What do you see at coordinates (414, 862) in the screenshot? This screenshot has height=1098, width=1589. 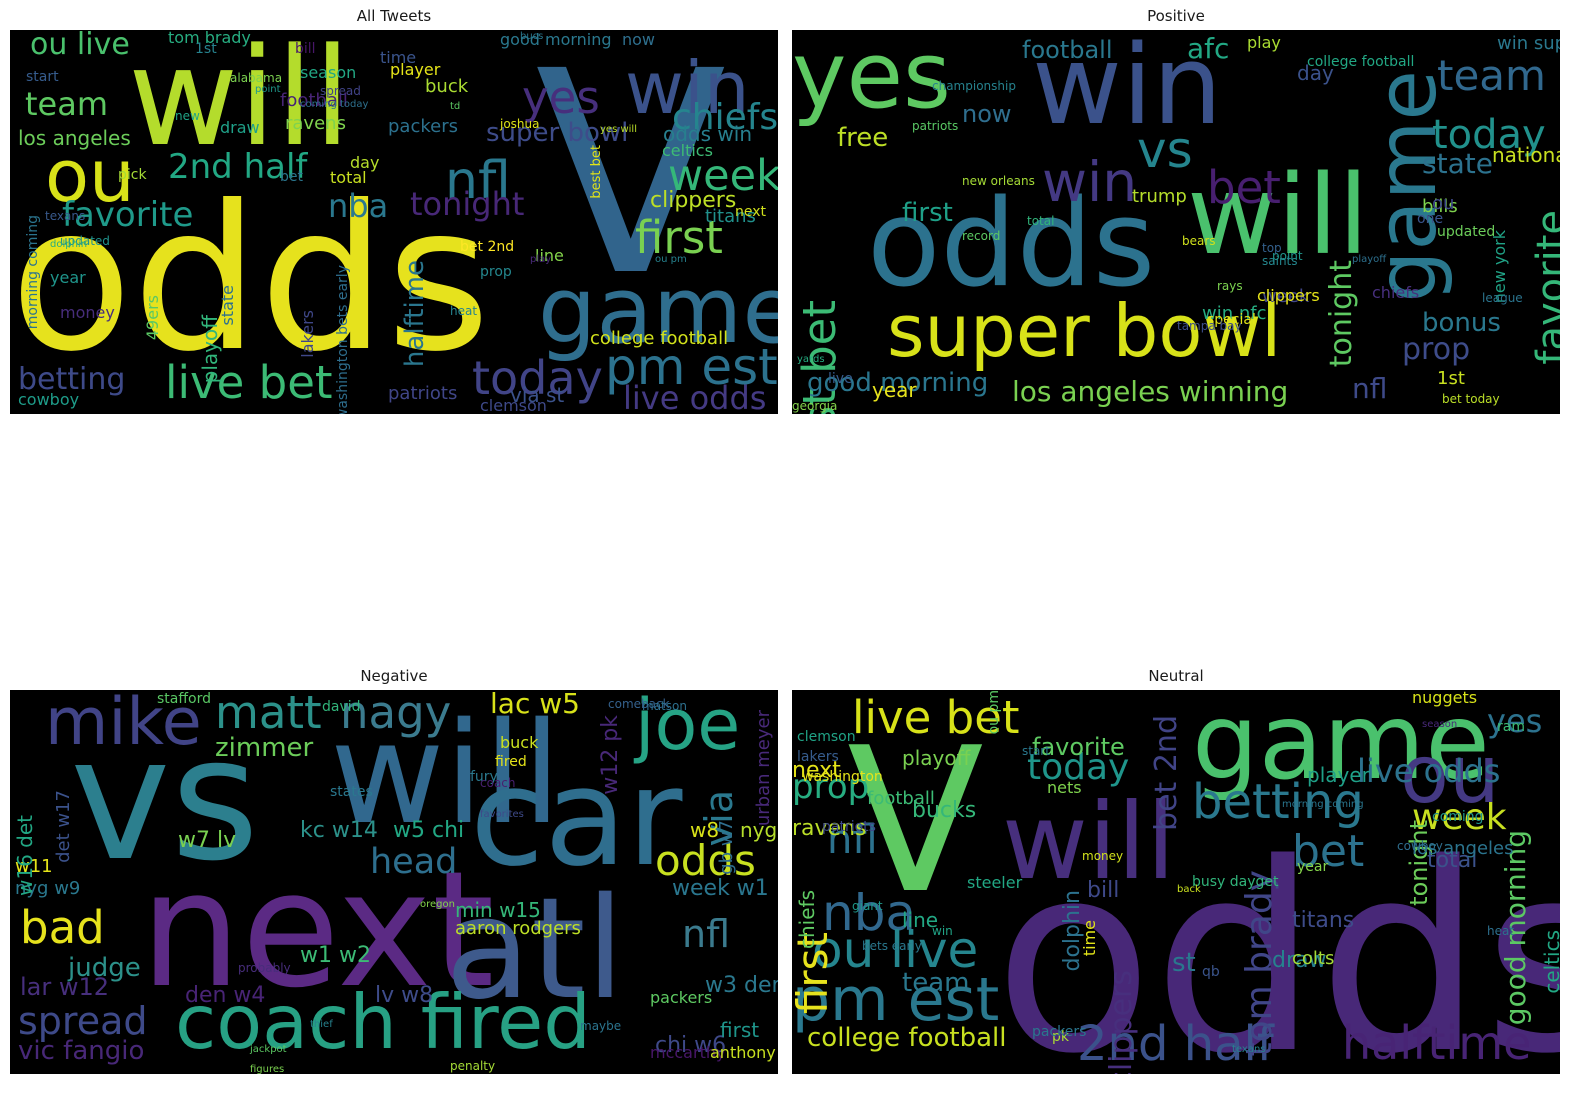 I see `cloud-word: head` at bounding box center [414, 862].